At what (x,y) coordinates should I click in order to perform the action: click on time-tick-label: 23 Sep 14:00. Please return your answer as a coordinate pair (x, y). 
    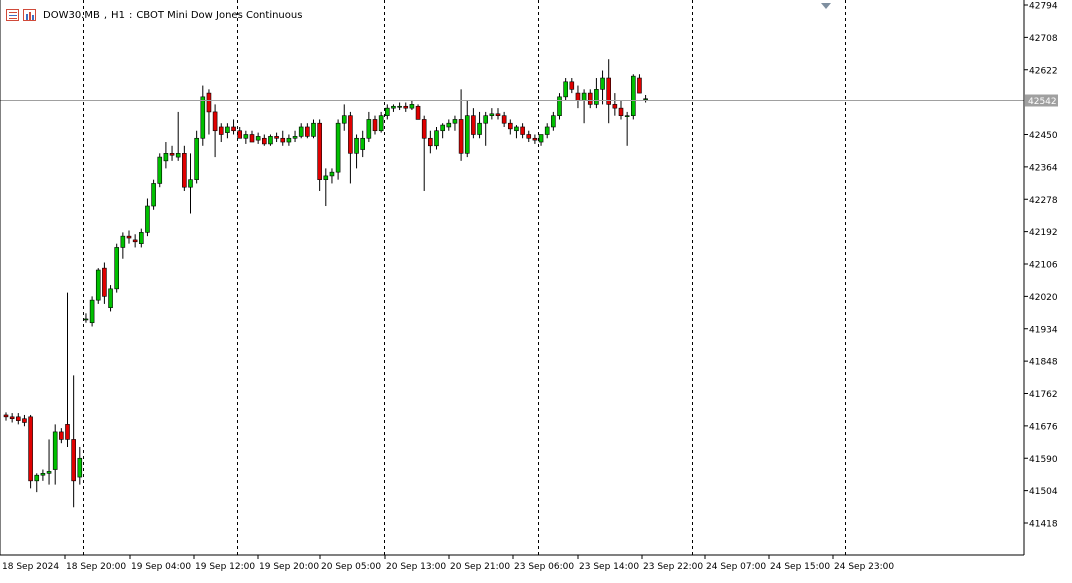
    Looking at the image, I should click on (609, 567).